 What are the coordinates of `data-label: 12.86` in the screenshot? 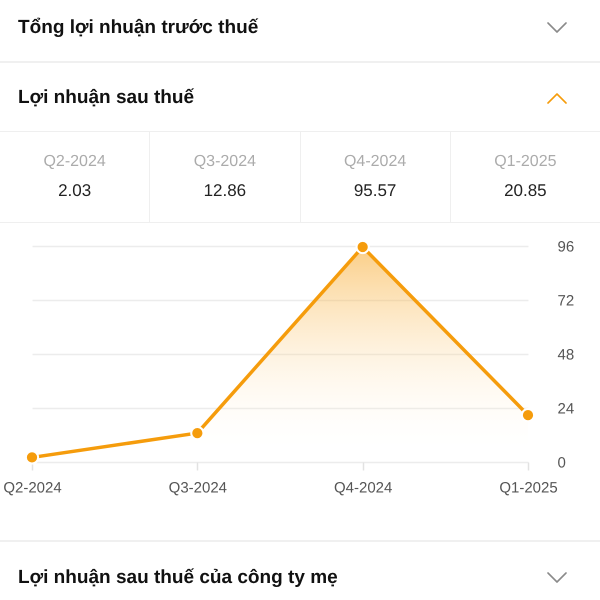 It's located at (225, 191).